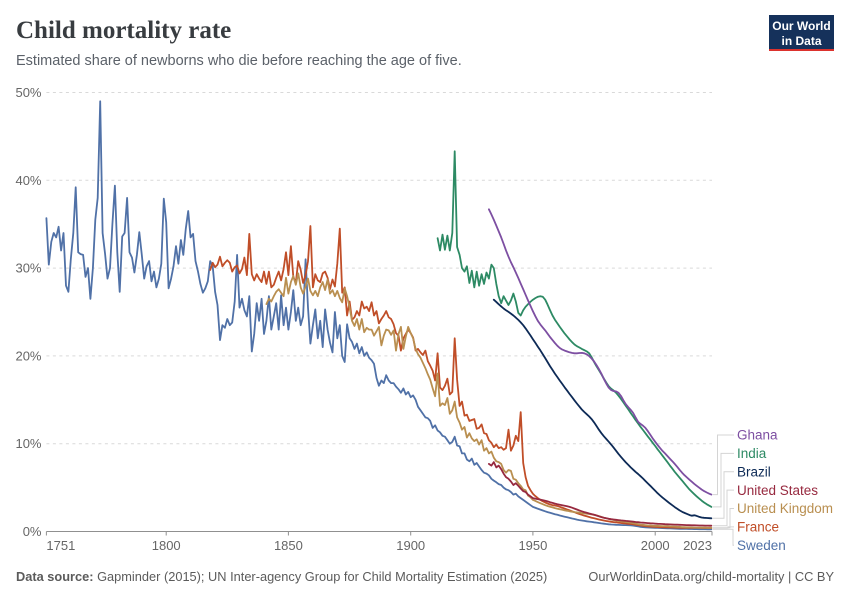 The width and height of the screenshot is (850, 600). Describe the element at coordinates (777, 490) in the screenshot. I see `svg-text: United States` at that location.